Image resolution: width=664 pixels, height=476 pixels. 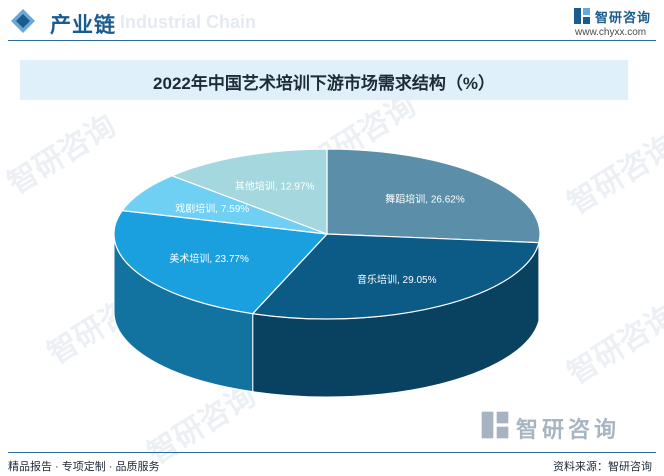 I want to click on section-title: 产业链, so click(x=83, y=25).